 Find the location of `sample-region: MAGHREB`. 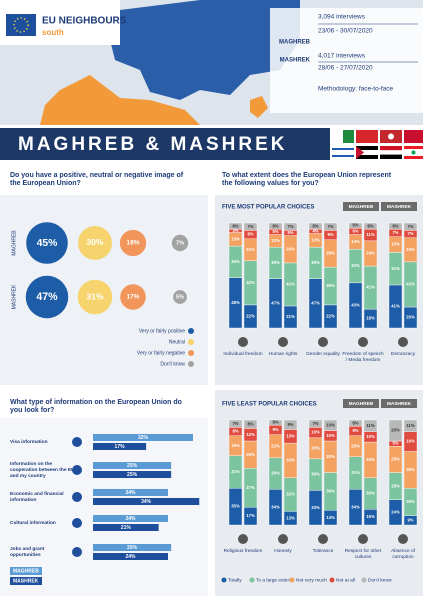

sample-region: MAGHREB is located at coordinates (295, 43).